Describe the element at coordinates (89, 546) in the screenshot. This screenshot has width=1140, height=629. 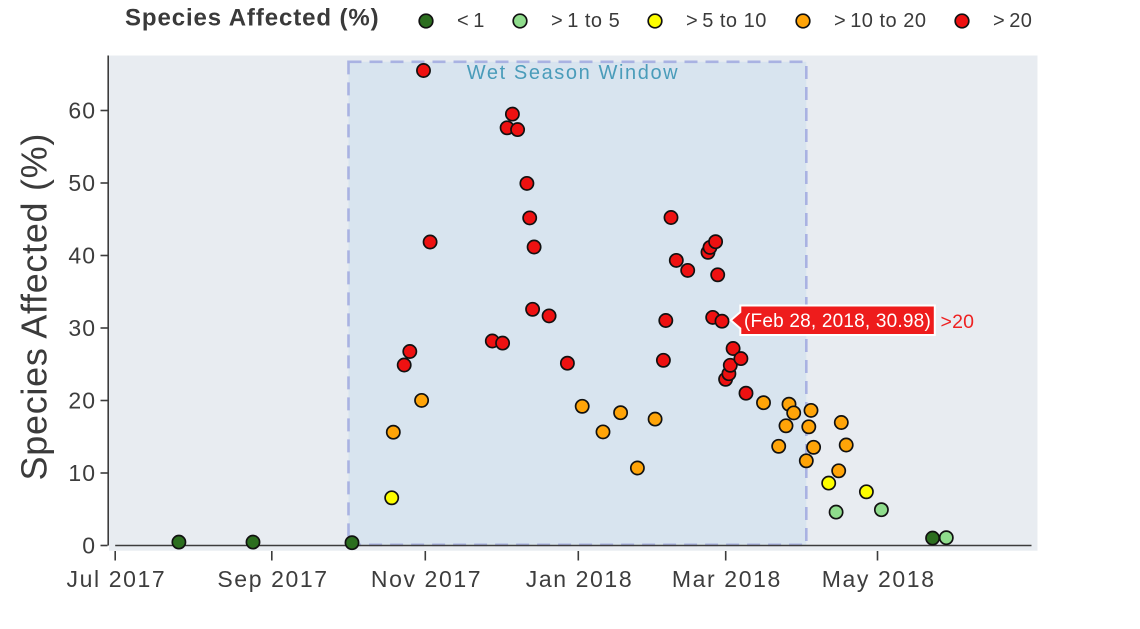
I see `svg-text: 0` at that location.